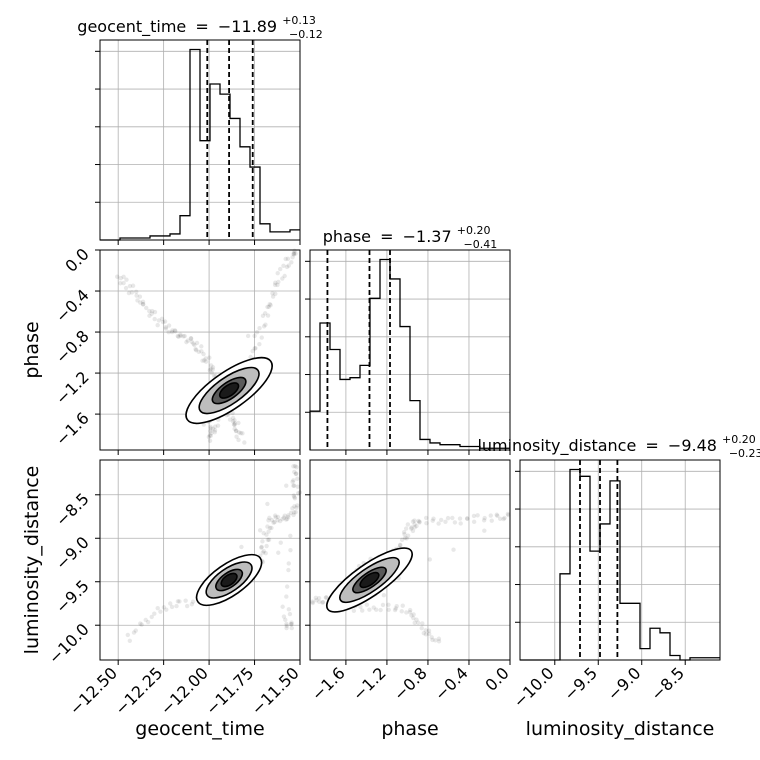  What do you see at coordinates (620, 564) in the screenshot?
I see `histogram-luminosity_distance` at bounding box center [620, 564].